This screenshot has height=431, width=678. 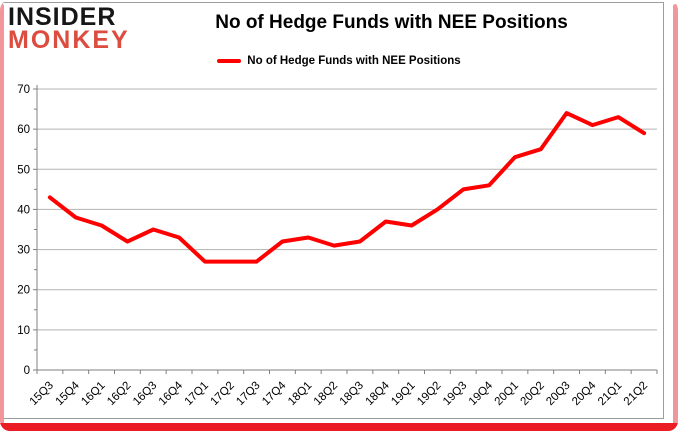 I want to click on card-right-accent, so click(x=675, y=214).